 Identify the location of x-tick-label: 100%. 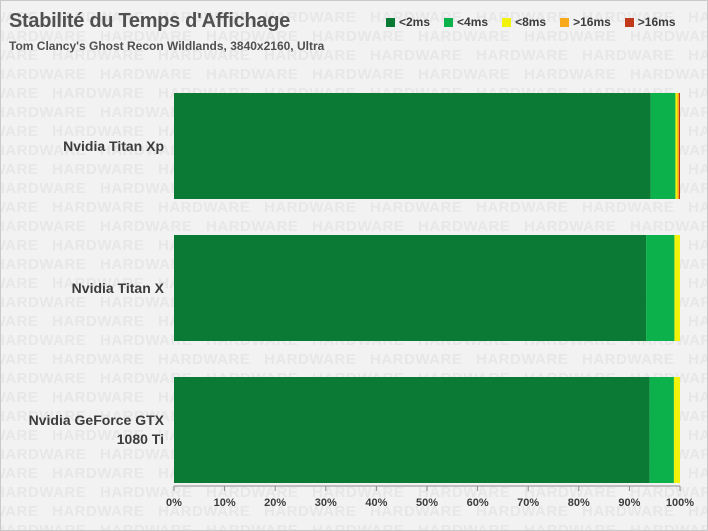
(680, 503).